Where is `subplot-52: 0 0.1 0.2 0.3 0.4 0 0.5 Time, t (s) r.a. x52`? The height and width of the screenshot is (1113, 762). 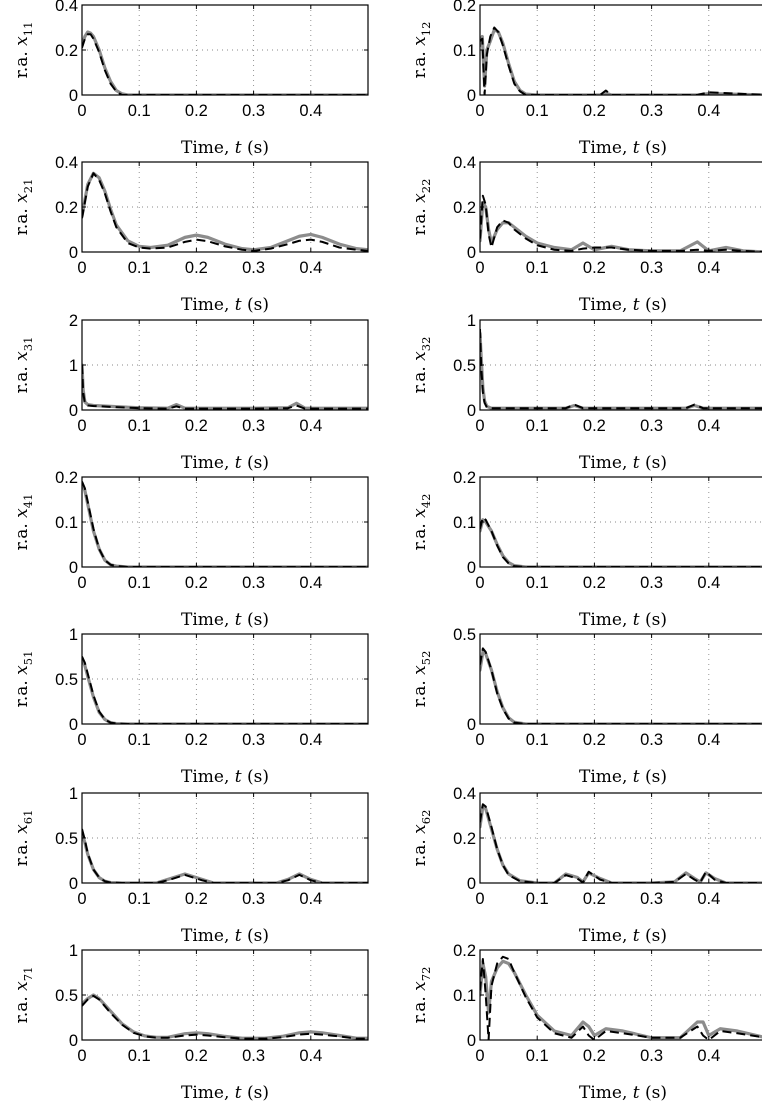
subplot-52: 0 0.1 0.2 0.3 0.4 0 0.5 Time, t (s) r.a. x52 is located at coordinates (586, 706).